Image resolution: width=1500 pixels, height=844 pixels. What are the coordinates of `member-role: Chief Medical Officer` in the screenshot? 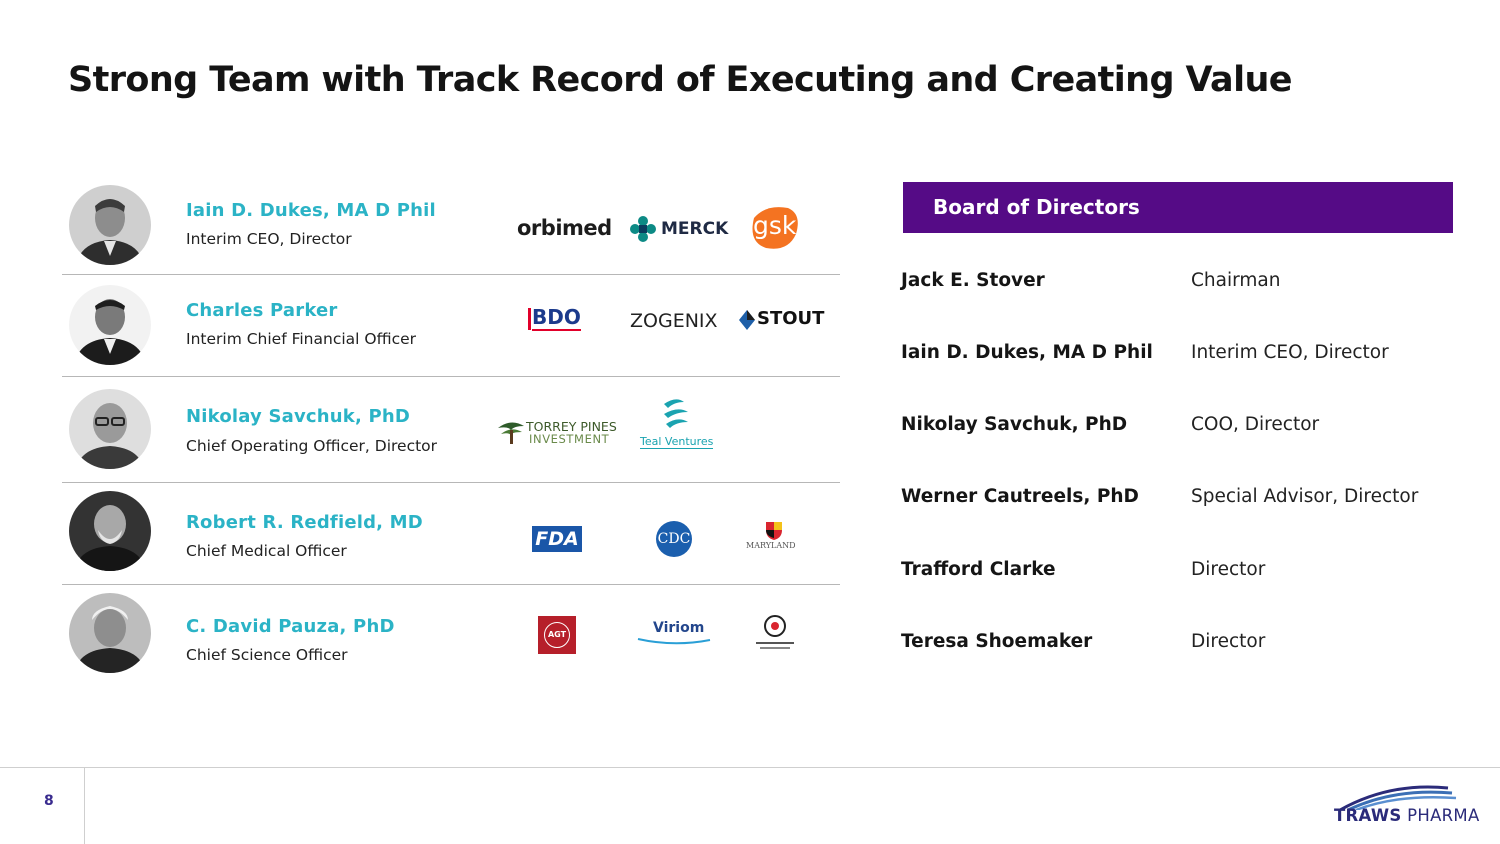 It's located at (266, 551).